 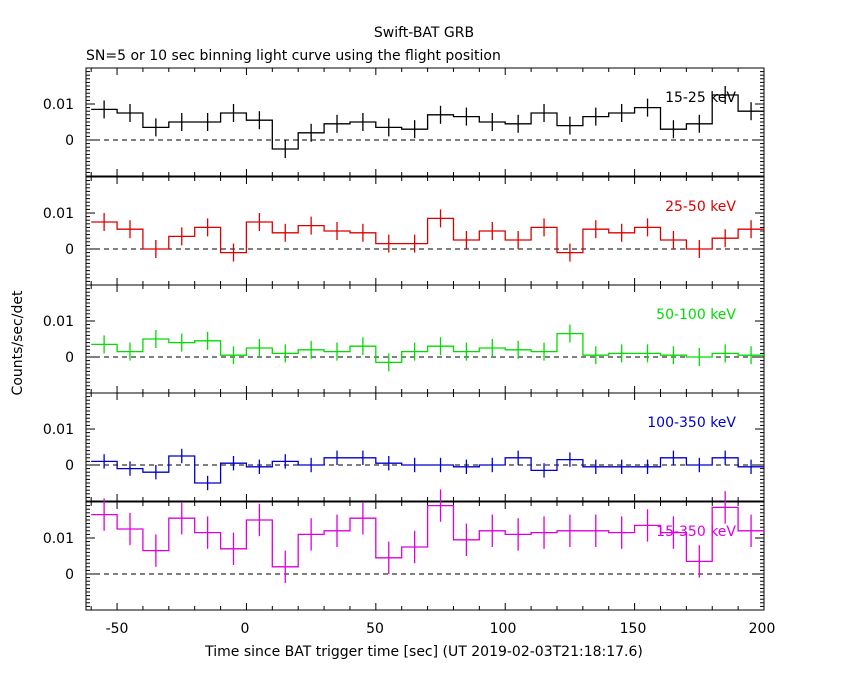 What do you see at coordinates (696, 532) in the screenshot?
I see `series-label: 15-350 keV` at bounding box center [696, 532].